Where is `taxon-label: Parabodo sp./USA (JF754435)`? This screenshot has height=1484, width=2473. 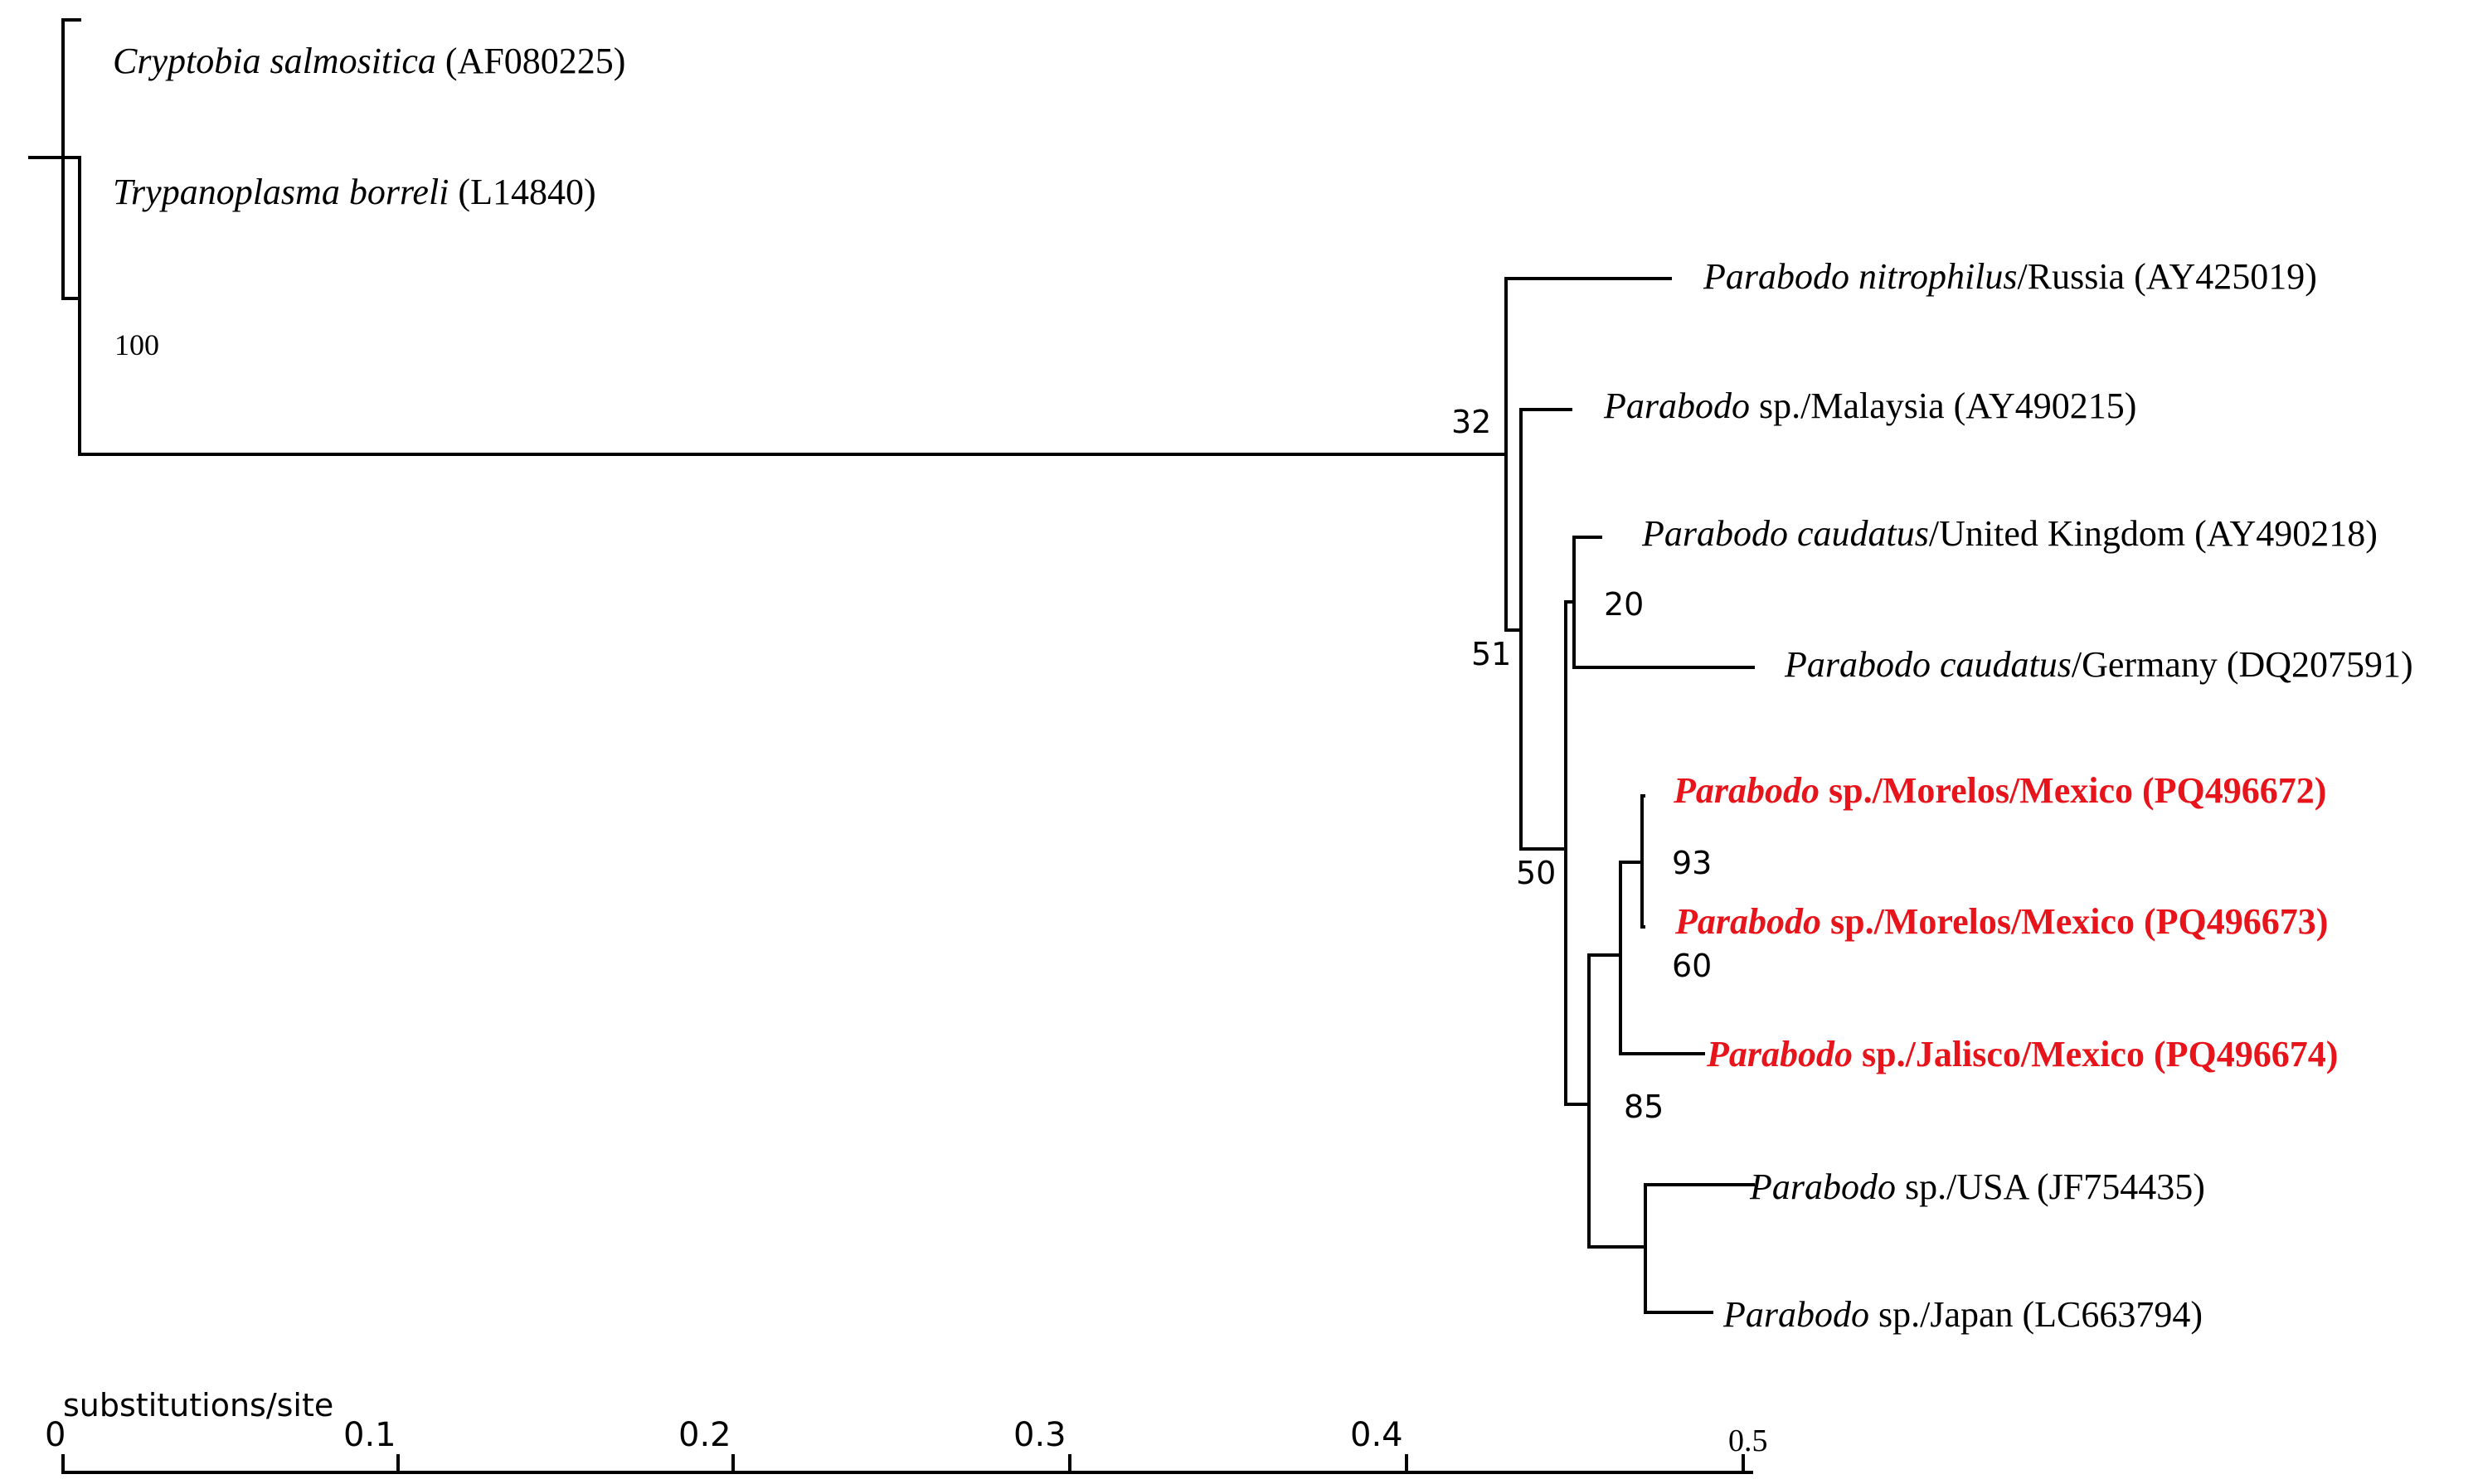
taxon-label: Parabodo sp./USA (JF754435) is located at coordinates (1977, 1186).